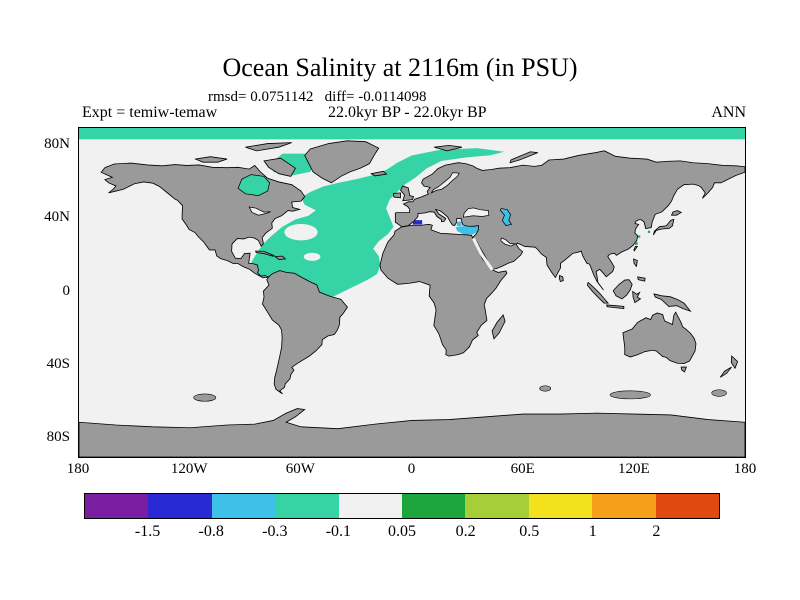 This screenshot has height=600, width=800. I want to click on island-svalbard, so click(448, 148).